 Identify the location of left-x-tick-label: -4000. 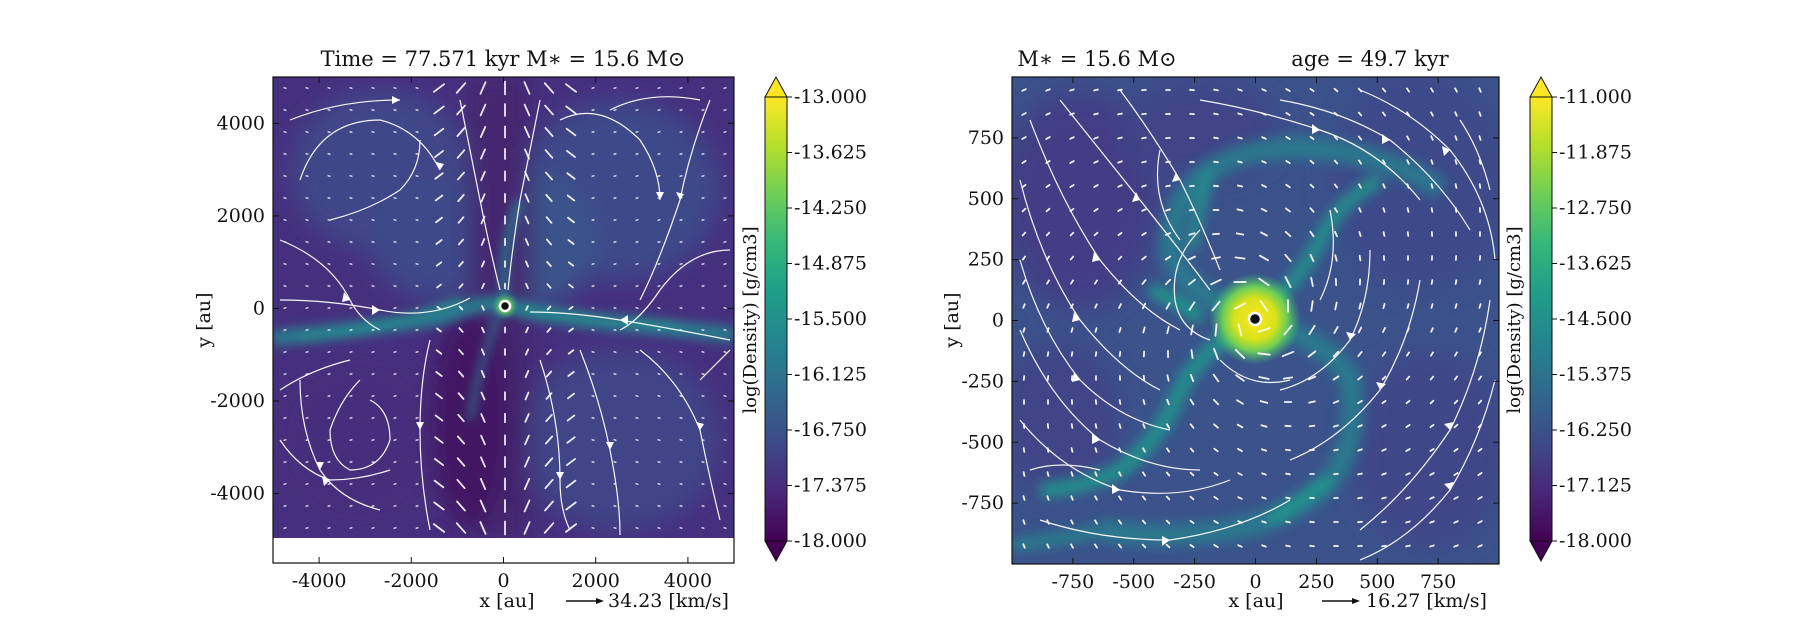
(319, 581).